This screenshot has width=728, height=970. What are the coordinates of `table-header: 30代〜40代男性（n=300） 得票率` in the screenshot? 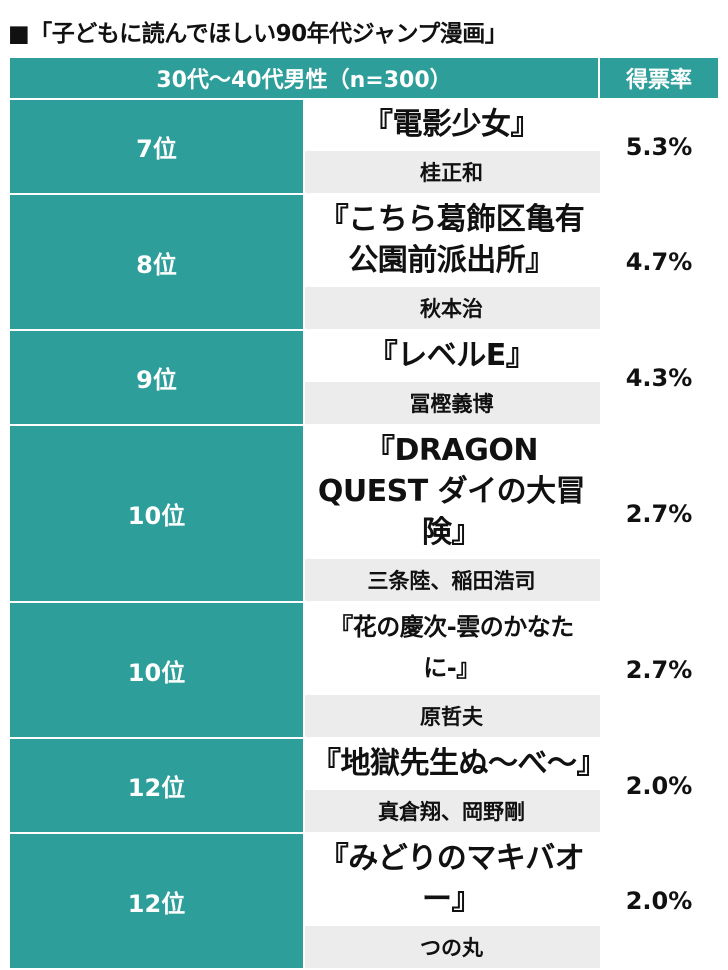 It's located at (364, 78).